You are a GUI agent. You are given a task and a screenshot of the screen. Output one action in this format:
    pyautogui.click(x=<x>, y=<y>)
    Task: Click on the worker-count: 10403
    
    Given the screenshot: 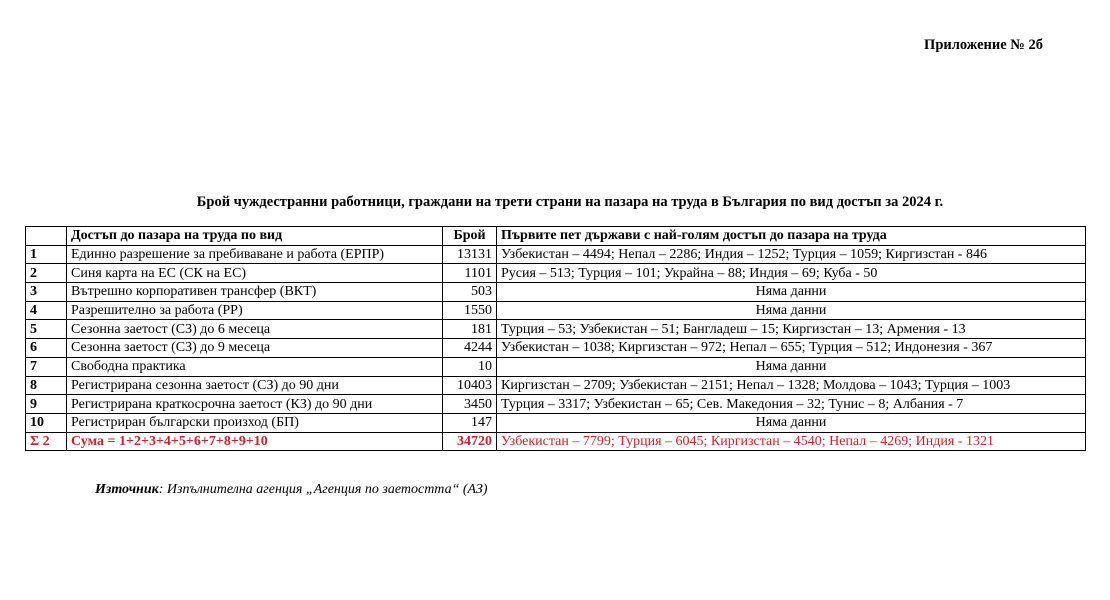 What is the action you would take?
    pyautogui.click(x=469, y=385)
    